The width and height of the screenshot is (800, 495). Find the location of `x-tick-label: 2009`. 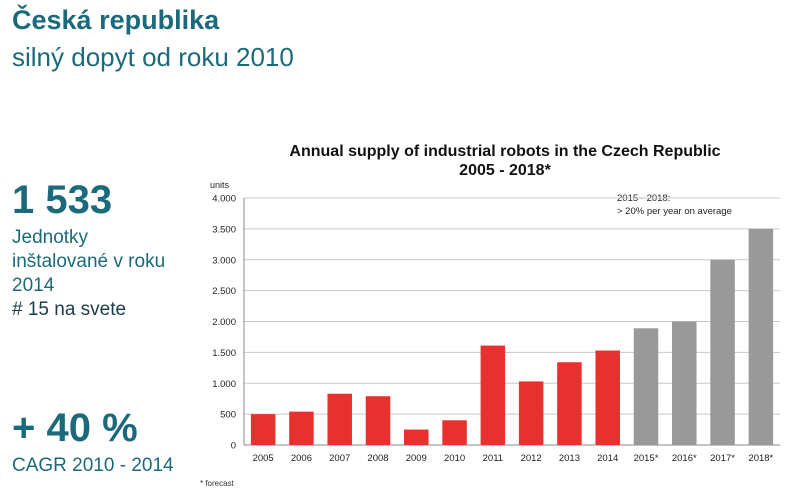

x-tick-label: 2009 is located at coordinates (416, 458).